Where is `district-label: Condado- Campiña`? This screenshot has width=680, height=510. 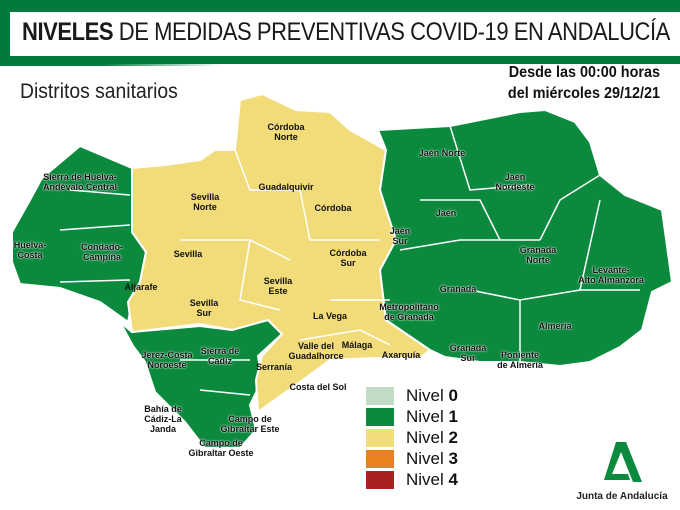
district-label: Condado- Campiña is located at coordinates (102, 252).